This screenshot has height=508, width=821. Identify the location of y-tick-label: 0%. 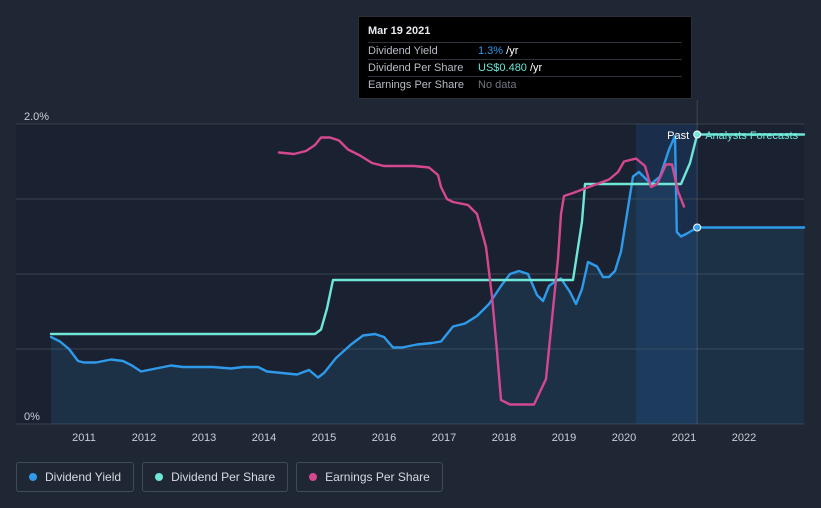
(32, 417).